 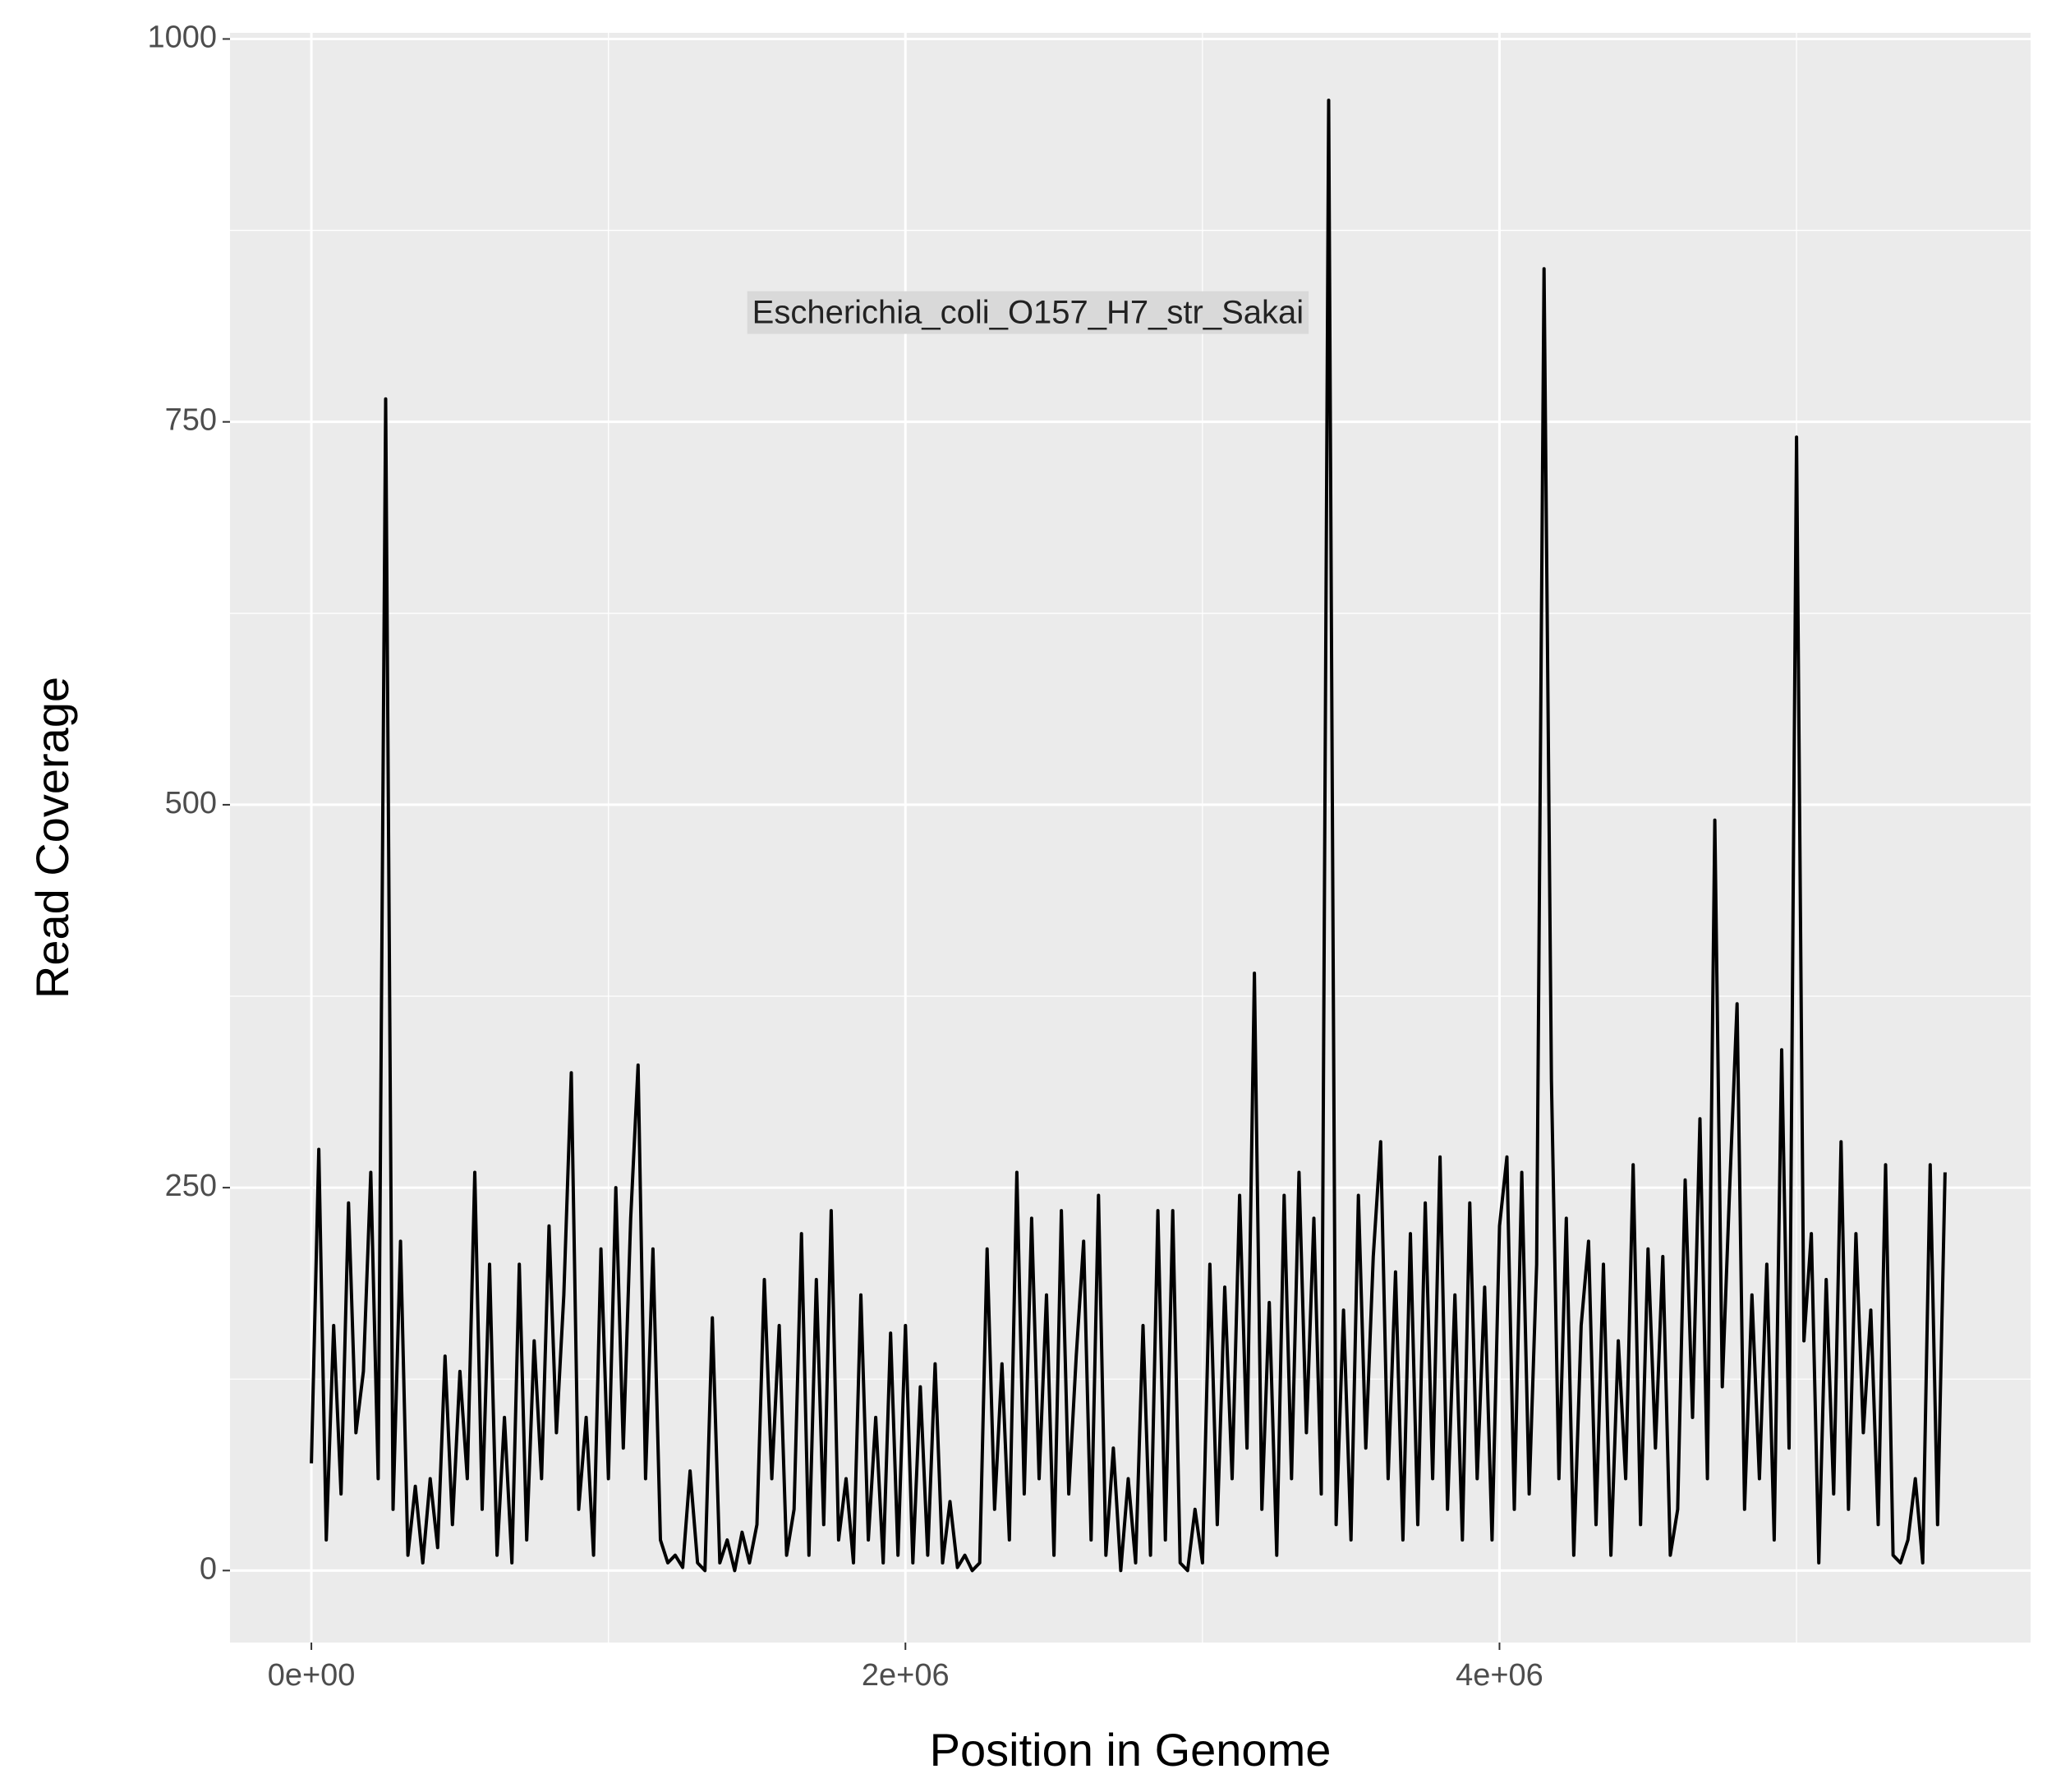 What do you see at coordinates (208, 1569) in the screenshot?
I see `y-tick-label: 0` at bounding box center [208, 1569].